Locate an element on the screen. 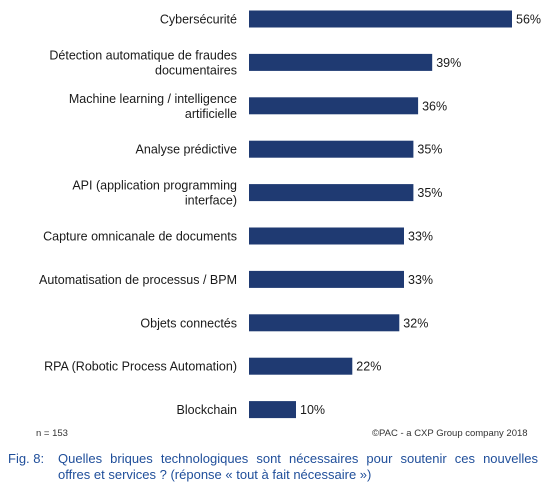  sample-size-note: n = 153 is located at coordinates (52, 433).